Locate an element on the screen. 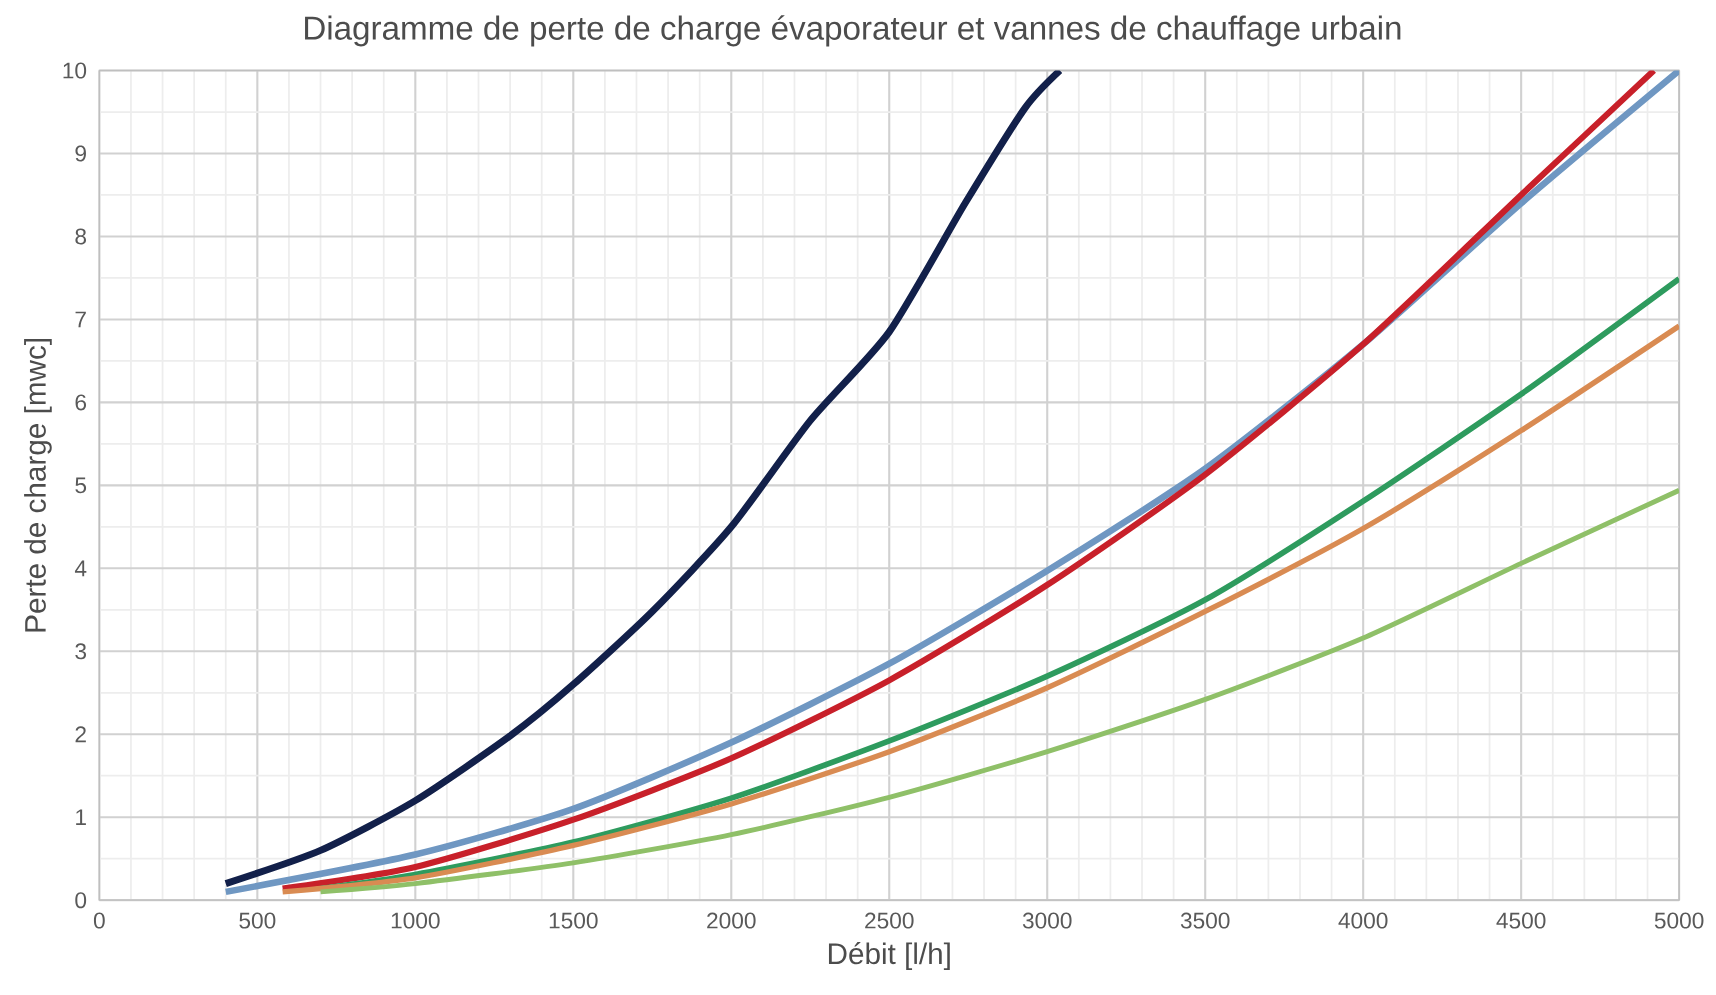  y-axis-title: Perte de charge [mwc] is located at coordinates (38, 485).